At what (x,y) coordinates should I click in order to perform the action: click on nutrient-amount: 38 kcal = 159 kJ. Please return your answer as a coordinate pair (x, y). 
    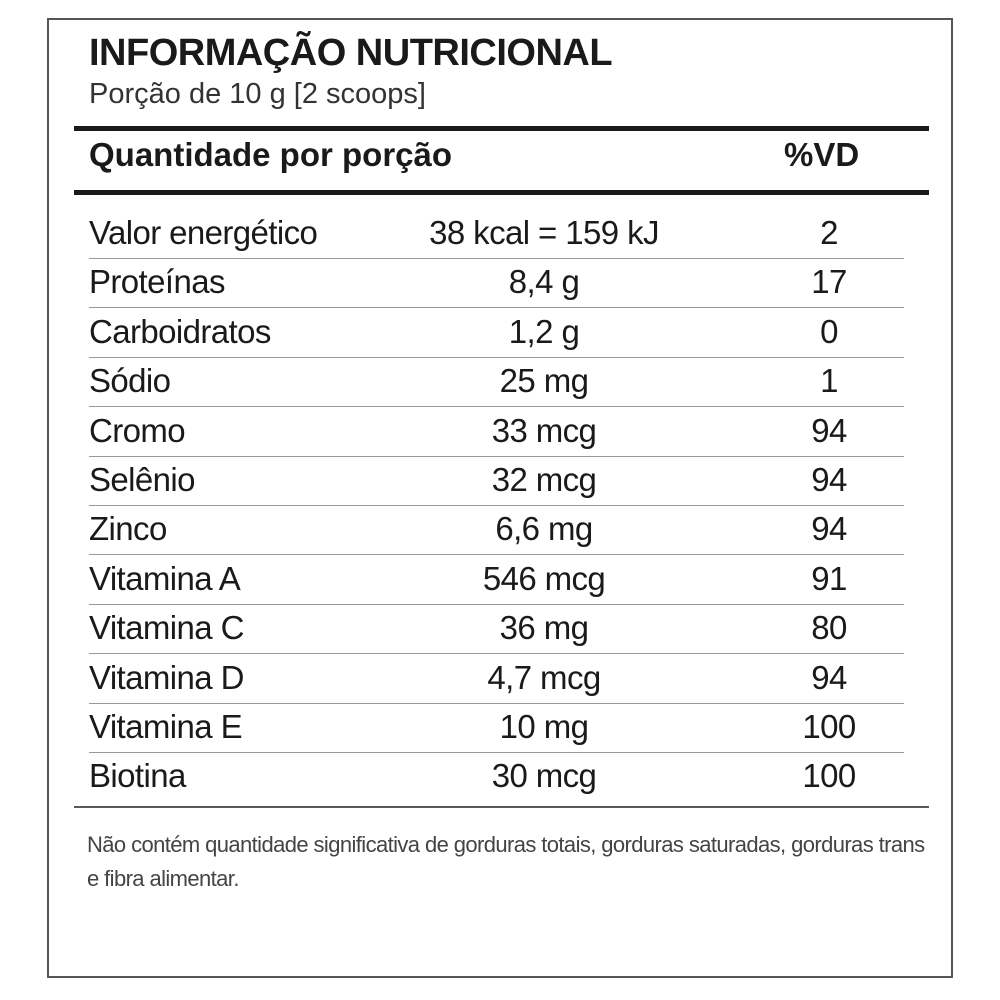
    Looking at the image, I should click on (544, 232).